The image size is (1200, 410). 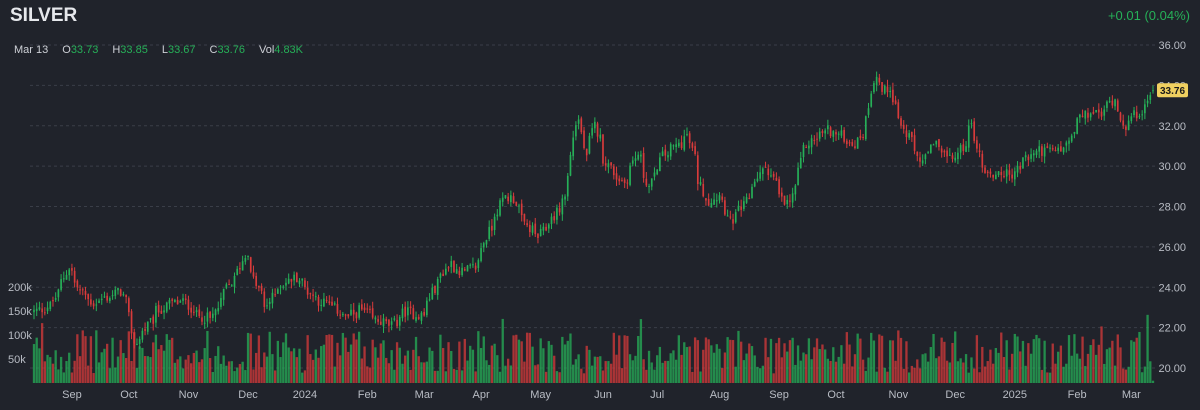 I want to click on time-tick-label: Mar, so click(x=1131, y=395).